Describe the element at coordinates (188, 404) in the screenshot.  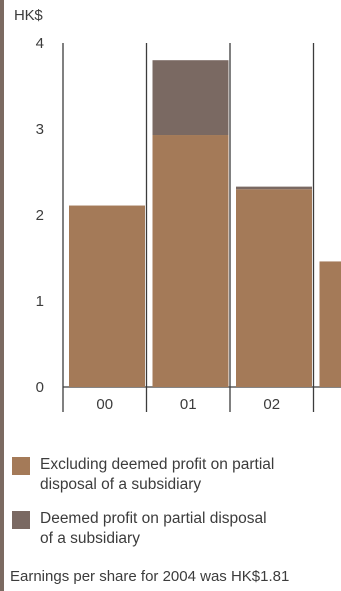
I see `x-tick-label-01: 01` at that location.